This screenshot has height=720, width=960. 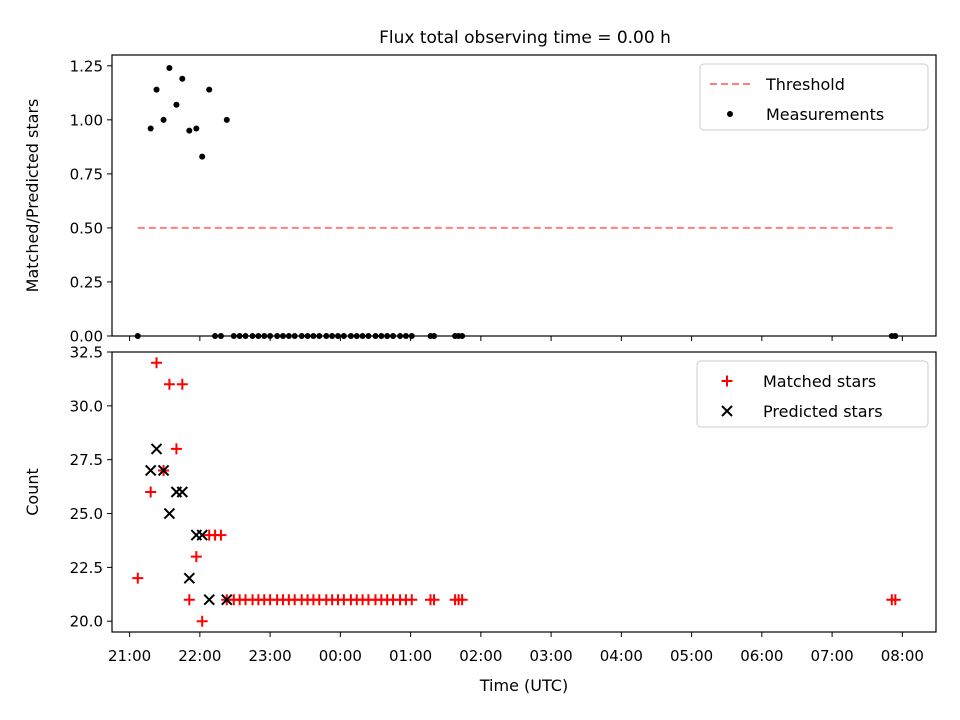 What do you see at coordinates (340, 656) in the screenshot?
I see `x-tick-label: 00:00` at bounding box center [340, 656].